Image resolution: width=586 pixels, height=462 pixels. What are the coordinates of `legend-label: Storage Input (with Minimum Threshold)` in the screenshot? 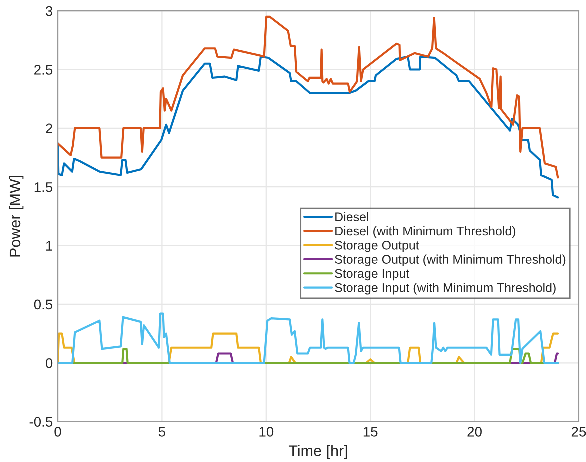 It's located at (445, 289).